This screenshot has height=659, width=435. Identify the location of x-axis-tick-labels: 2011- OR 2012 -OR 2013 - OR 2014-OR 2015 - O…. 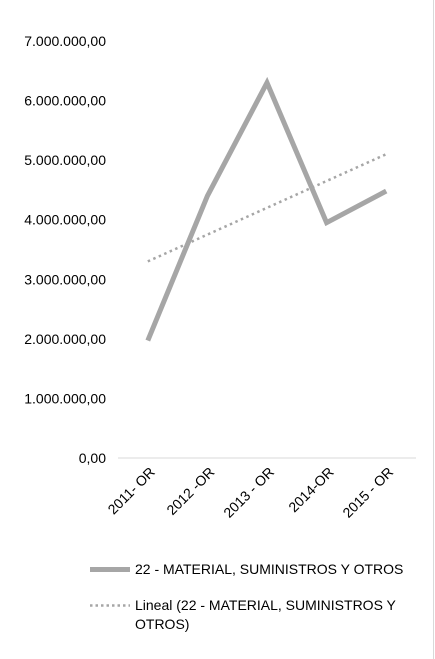
(250, 492).